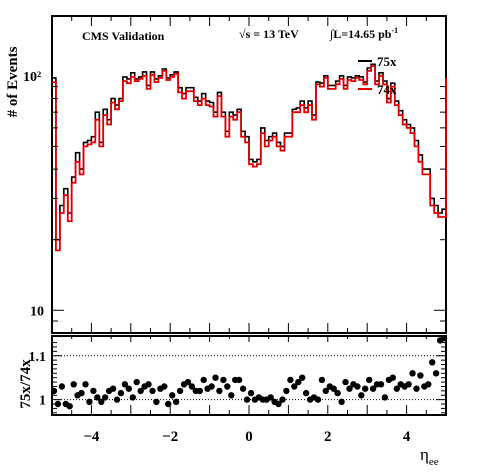  Describe the element at coordinates (387, 61) in the screenshot. I see `legend-label-75x: 75x` at that location.